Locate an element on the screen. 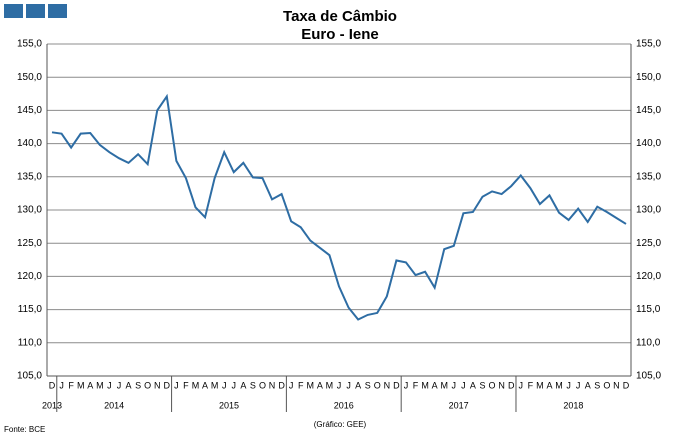 The height and width of the screenshot is (443, 680). y2-tick-label: 125,0 is located at coordinates (648, 243).